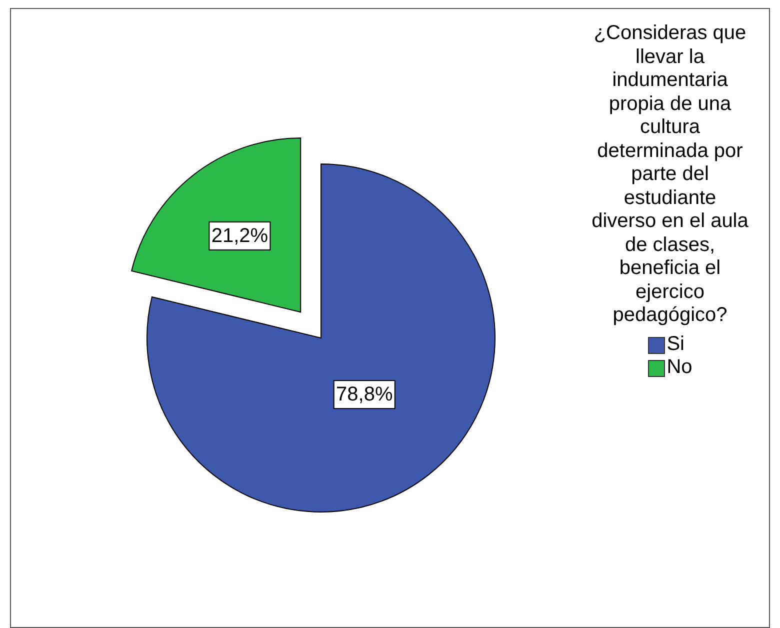 This screenshot has width=780, height=628. I want to click on legend-label: Si, so click(675, 345).